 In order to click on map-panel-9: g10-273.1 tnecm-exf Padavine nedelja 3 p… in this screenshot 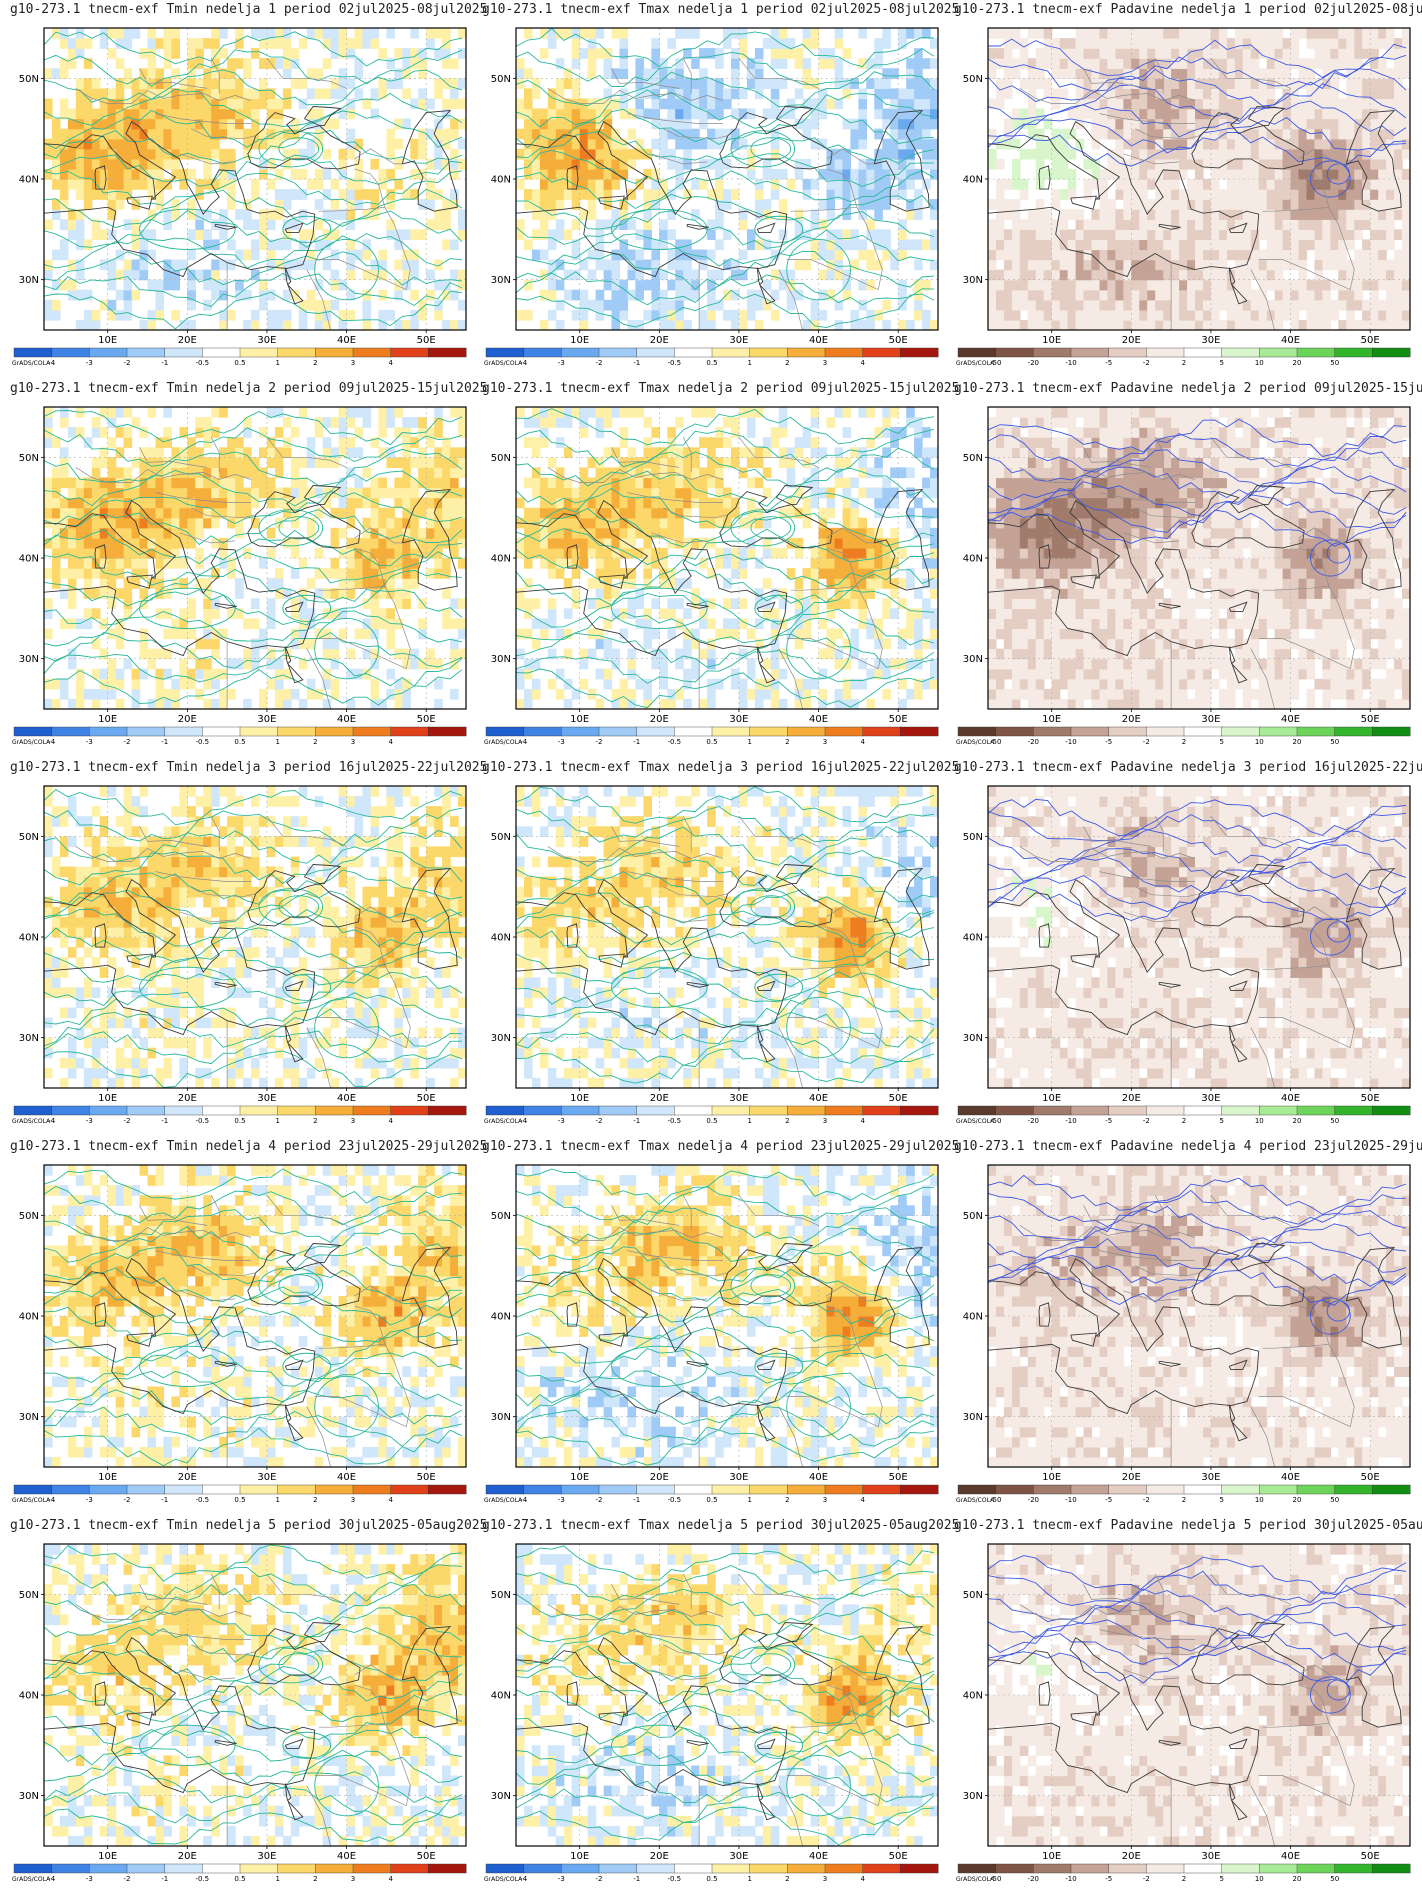, I will do `click(1188, 943)`.